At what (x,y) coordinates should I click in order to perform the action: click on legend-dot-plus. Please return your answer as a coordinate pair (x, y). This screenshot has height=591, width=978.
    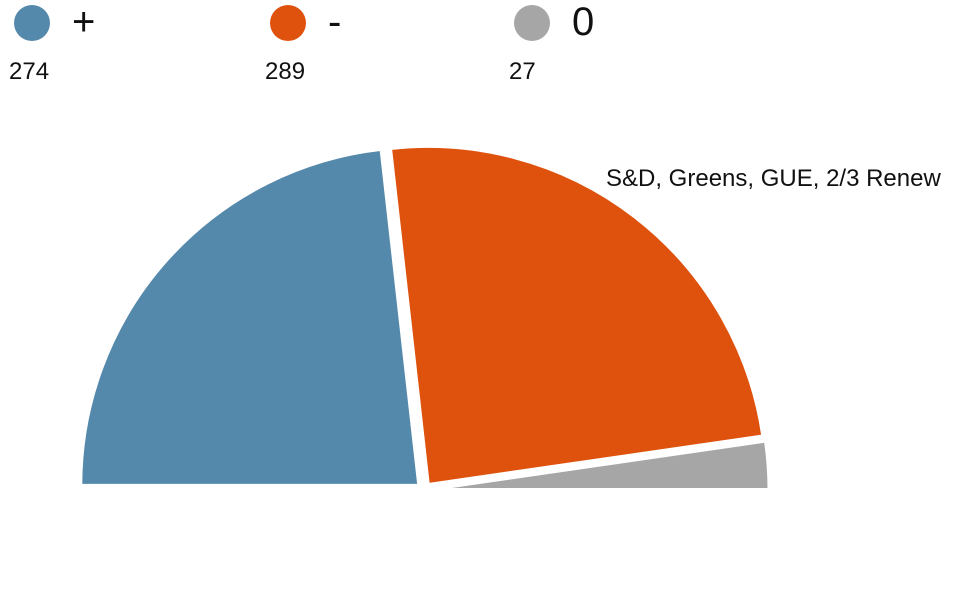
    Looking at the image, I should click on (32, 23).